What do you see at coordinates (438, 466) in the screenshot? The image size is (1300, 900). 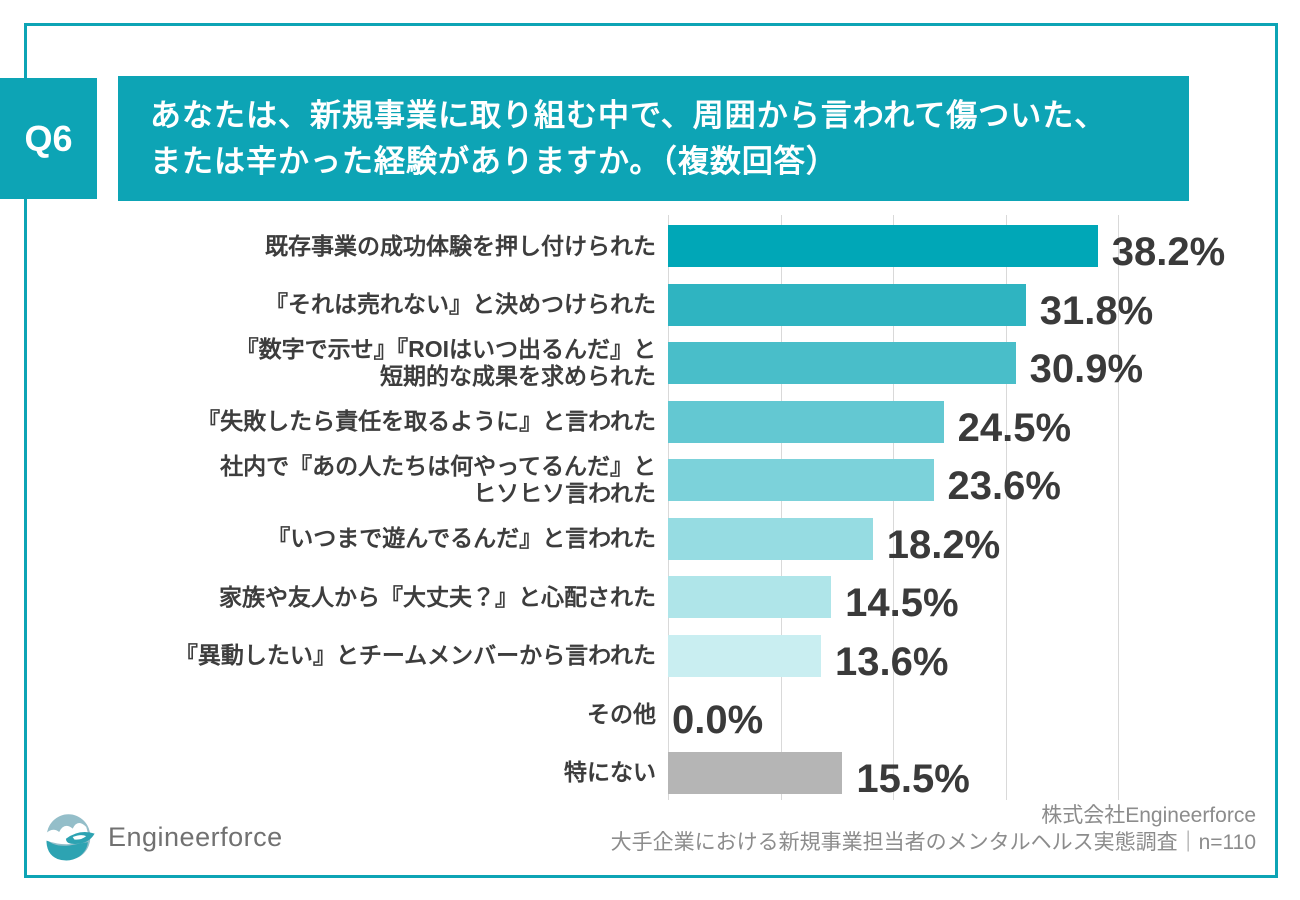 I see `category-label-line: 社内で『あの人たちは何やってるんだ』と` at bounding box center [438, 466].